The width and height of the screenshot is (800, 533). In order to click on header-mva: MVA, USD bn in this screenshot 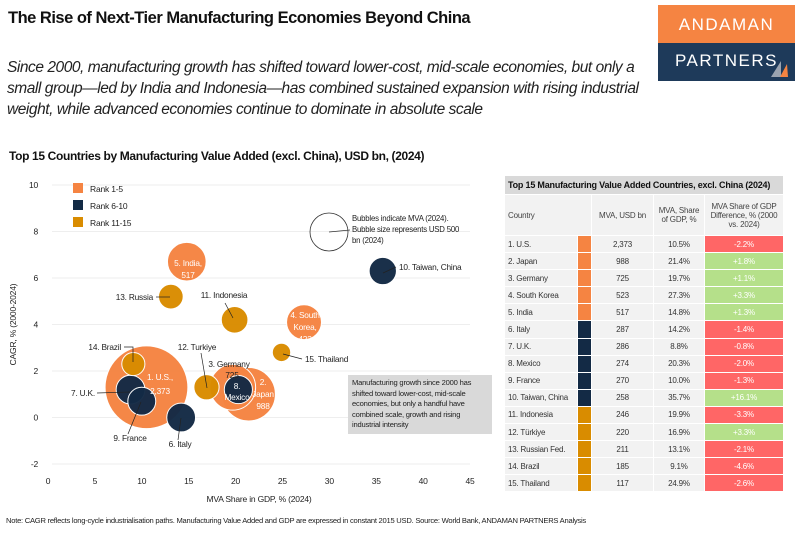, I will do `click(622, 215)`.